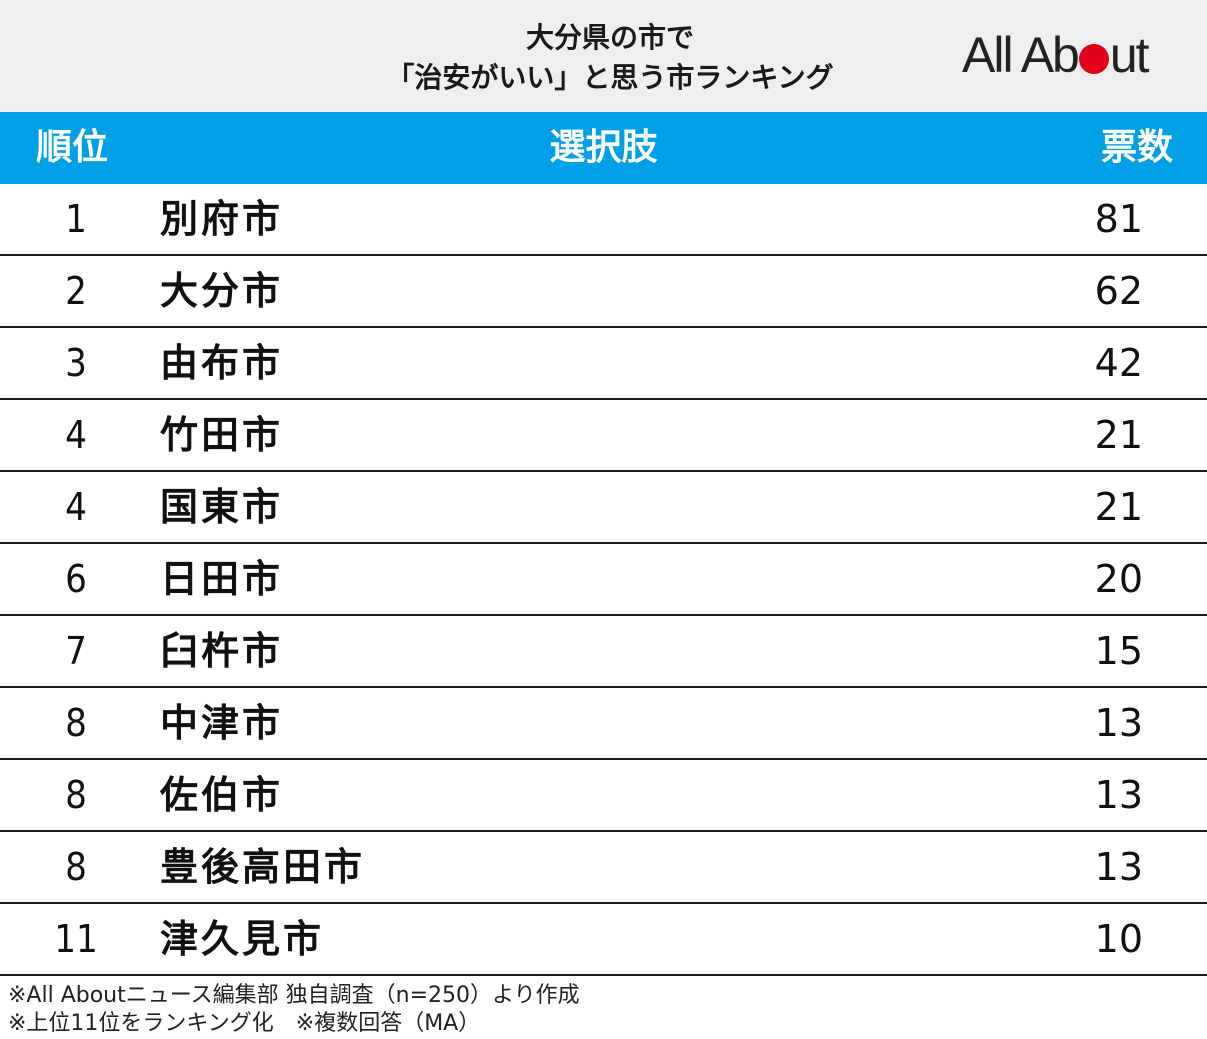  Describe the element at coordinates (1118, 219) in the screenshot. I see `votes-cell: 81` at that location.